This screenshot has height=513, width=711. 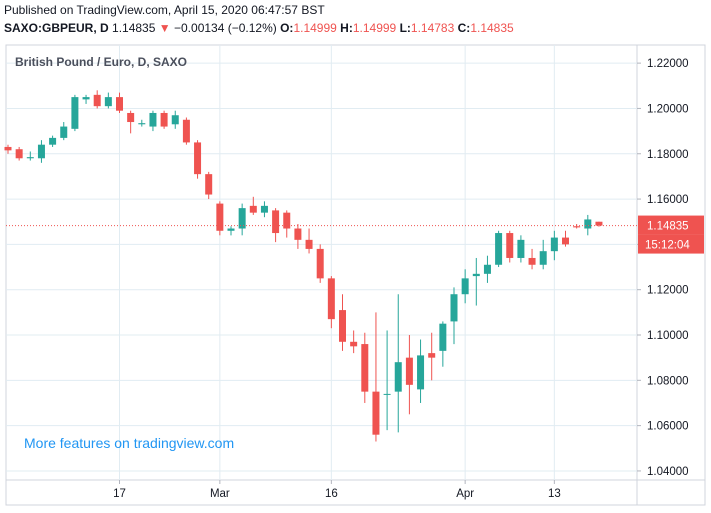 I want to click on price-tick-label: 1.22000, so click(x=668, y=64).